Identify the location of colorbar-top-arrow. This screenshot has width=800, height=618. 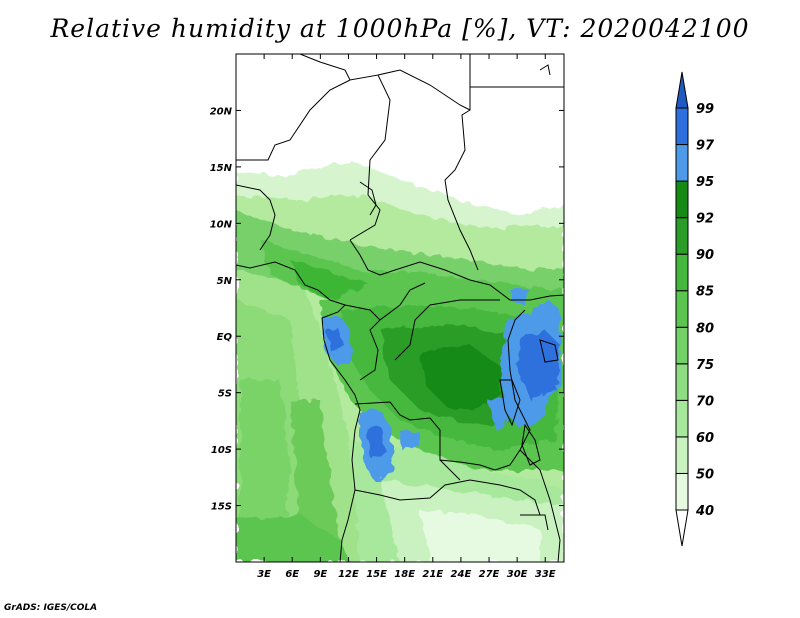
(682, 90).